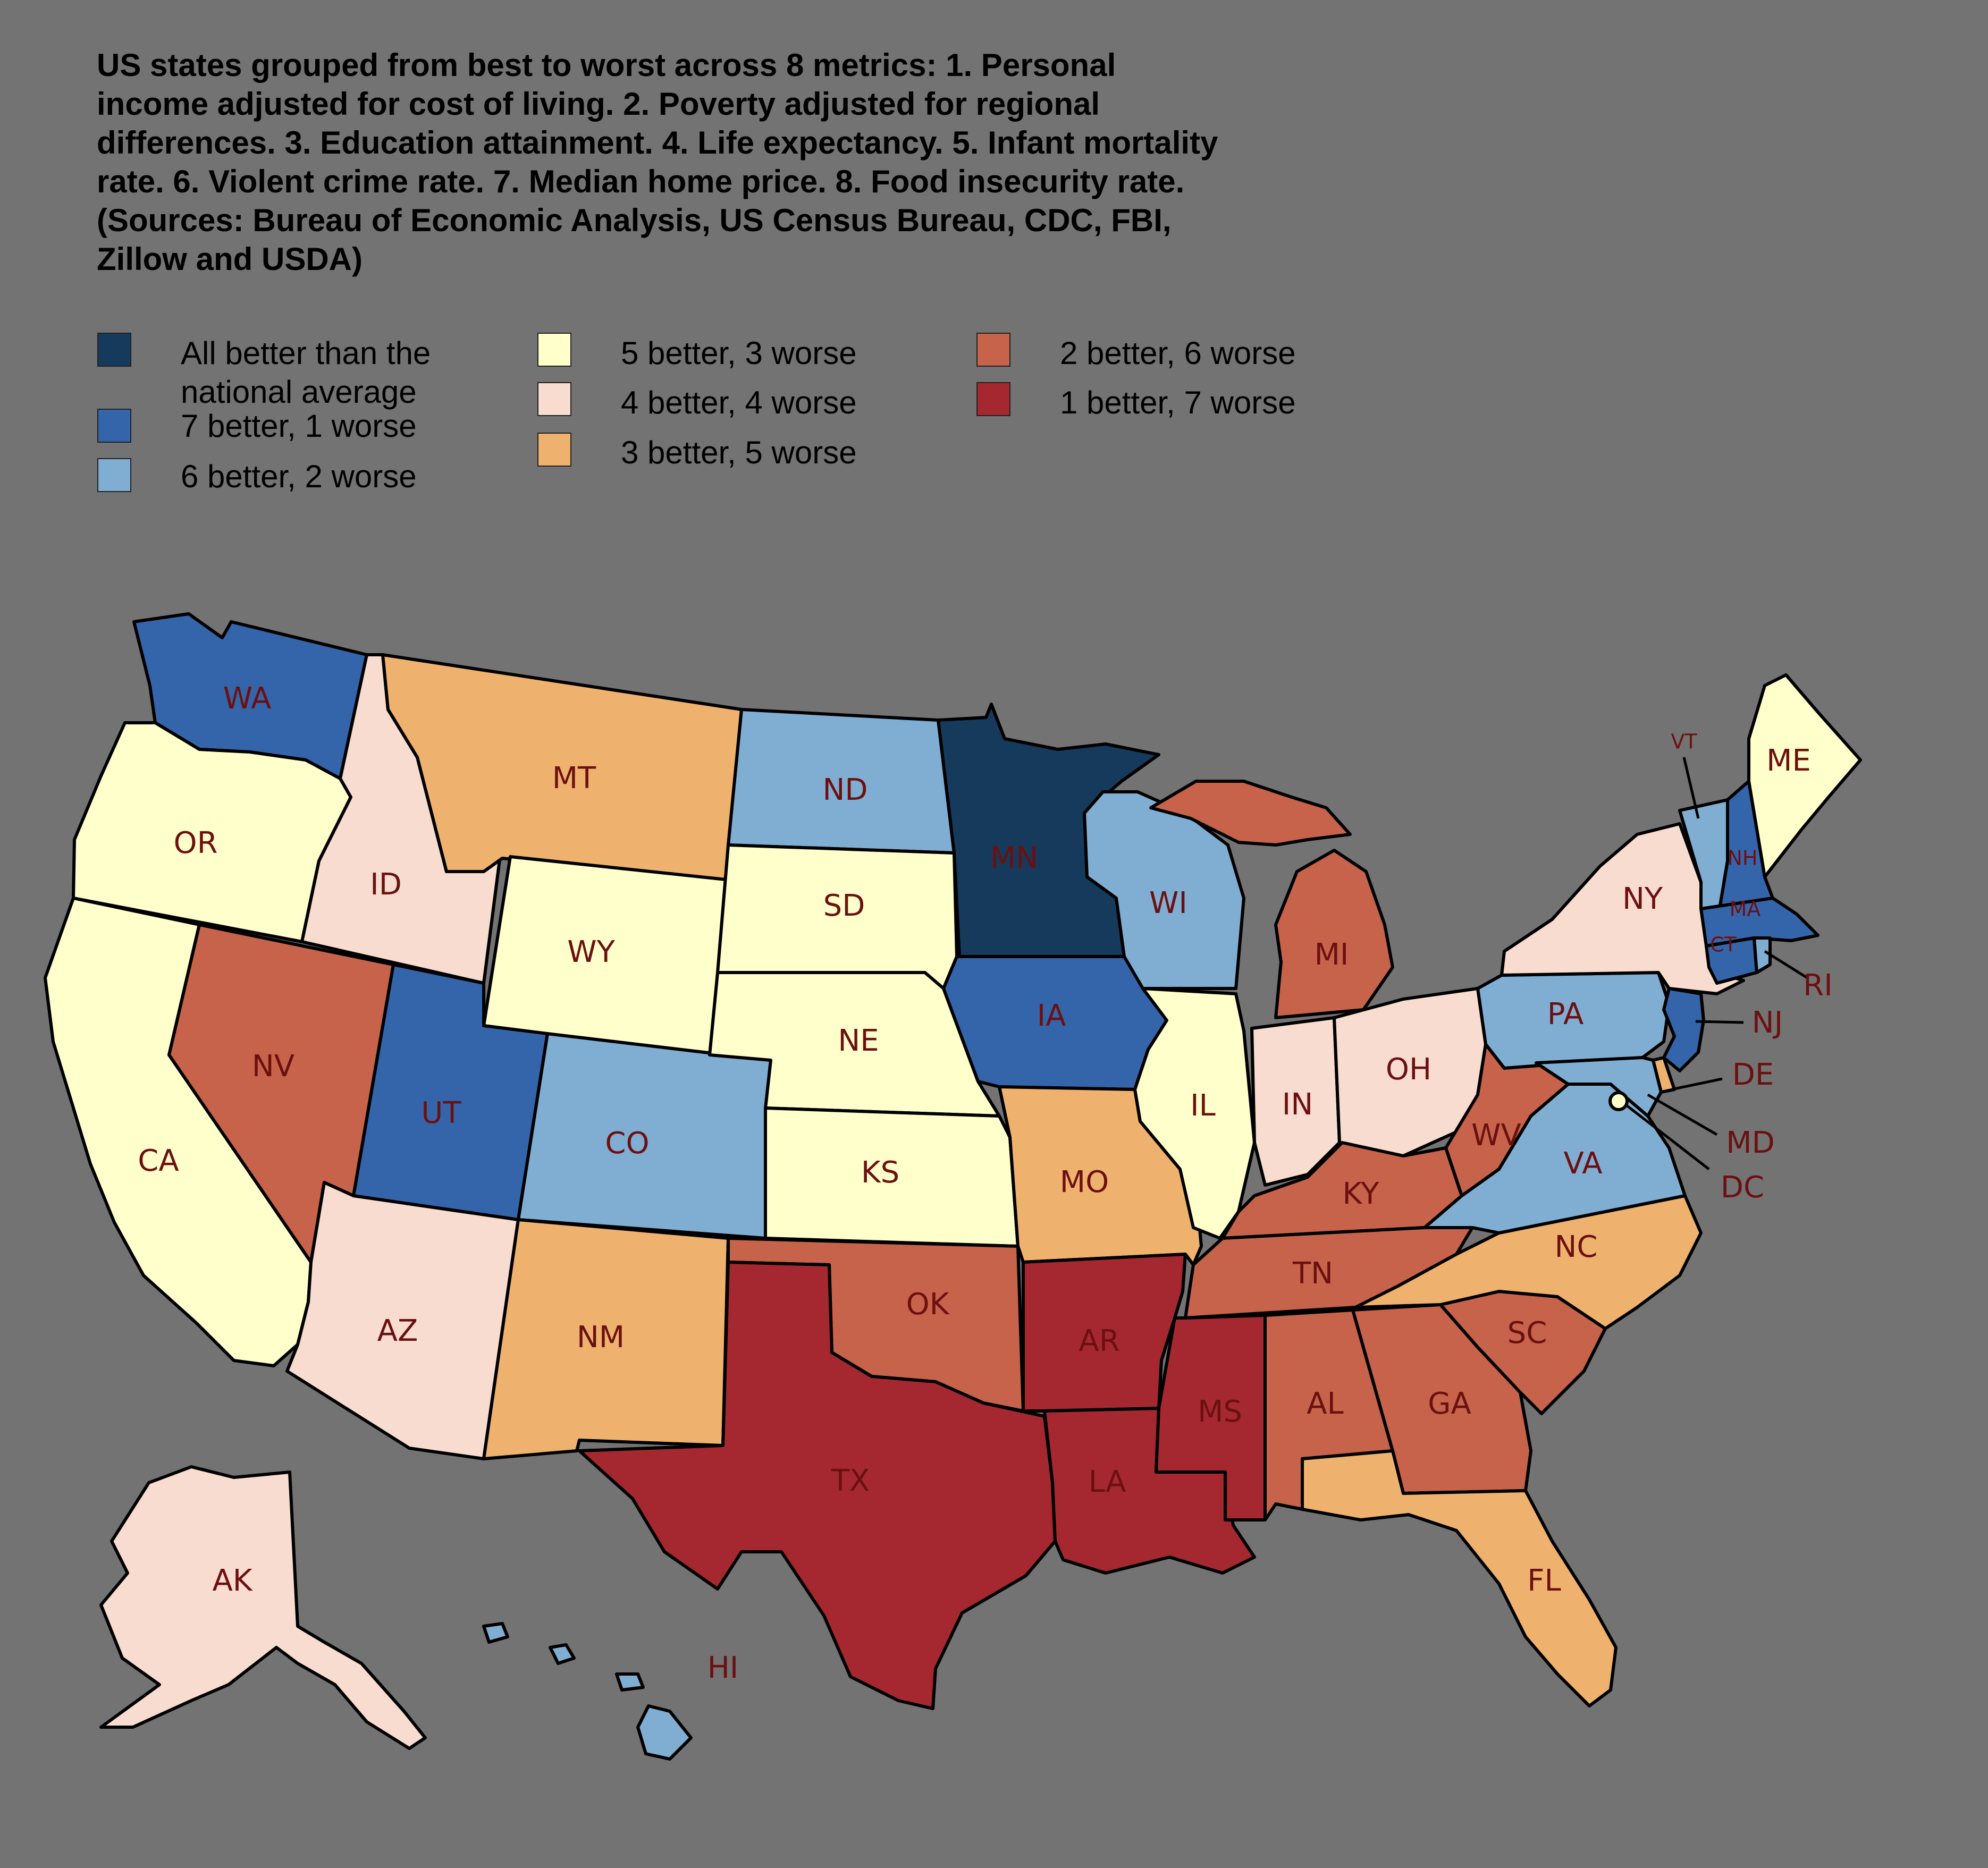 The height and width of the screenshot is (1868, 1988). Describe the element at coordinates (306, 353) in the screenshot. I see `legend-label-g8-line1: All better than the` at that location.